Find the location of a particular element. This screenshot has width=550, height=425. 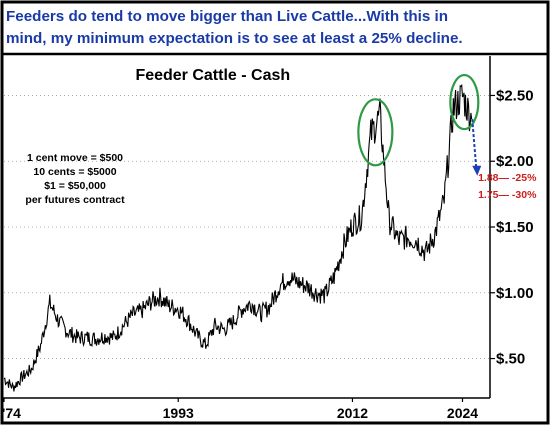

chart-title: Feeder Cattle - Cash is located at coordinates (212, 75).